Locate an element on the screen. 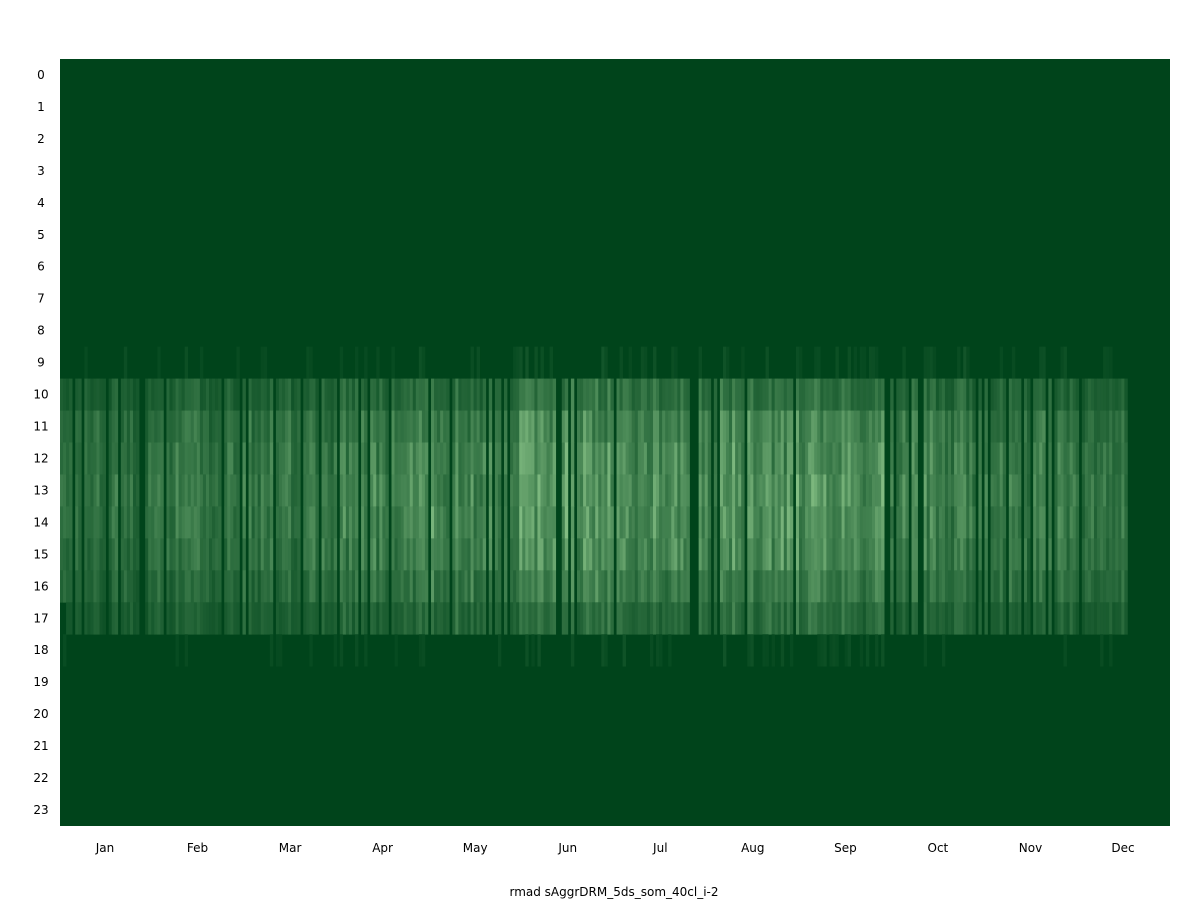 The width and height of the screenshot is (1200, 900). x-tick-label: Nov is located at coordinates (1030, 848).